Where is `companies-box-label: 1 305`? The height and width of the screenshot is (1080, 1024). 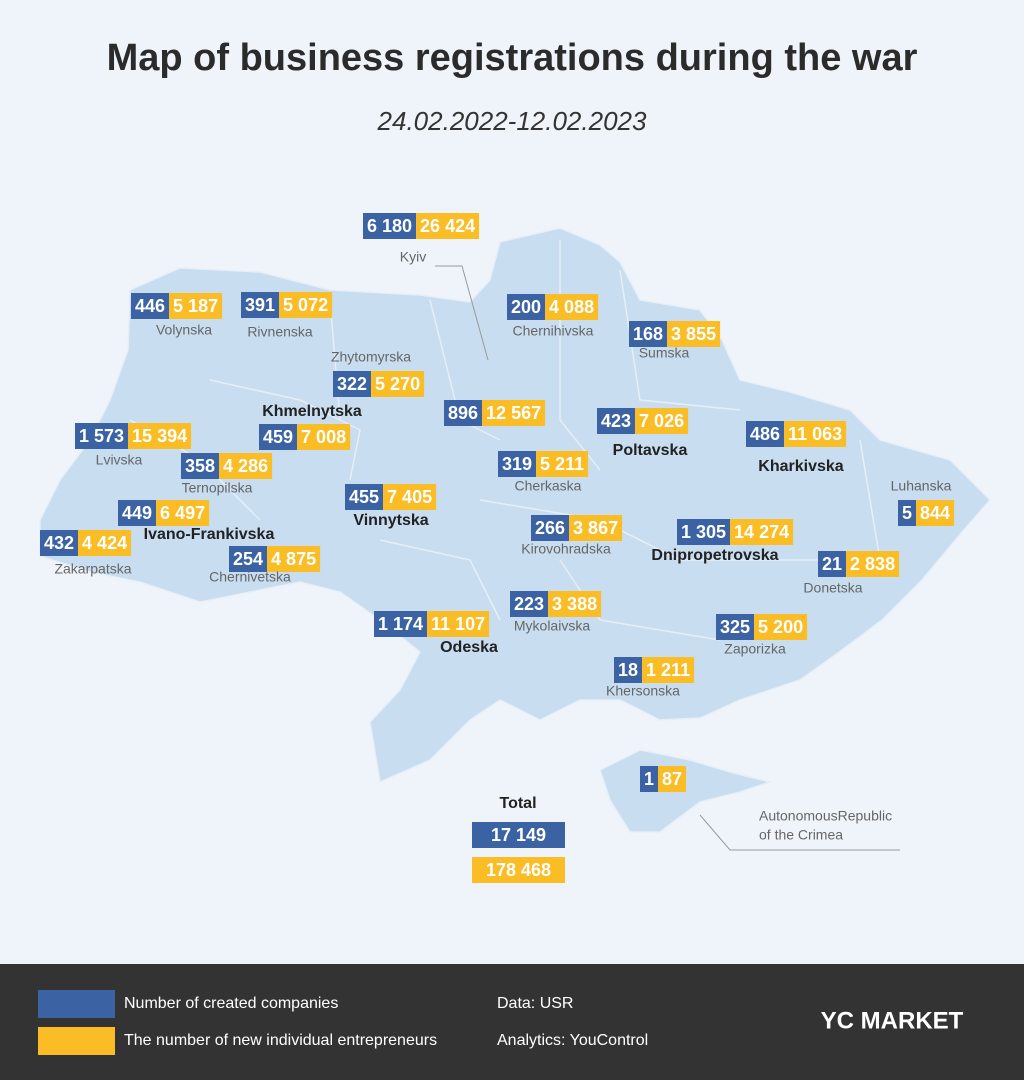 companies-box-label: 1 305 is located at coordinates (703, 532).